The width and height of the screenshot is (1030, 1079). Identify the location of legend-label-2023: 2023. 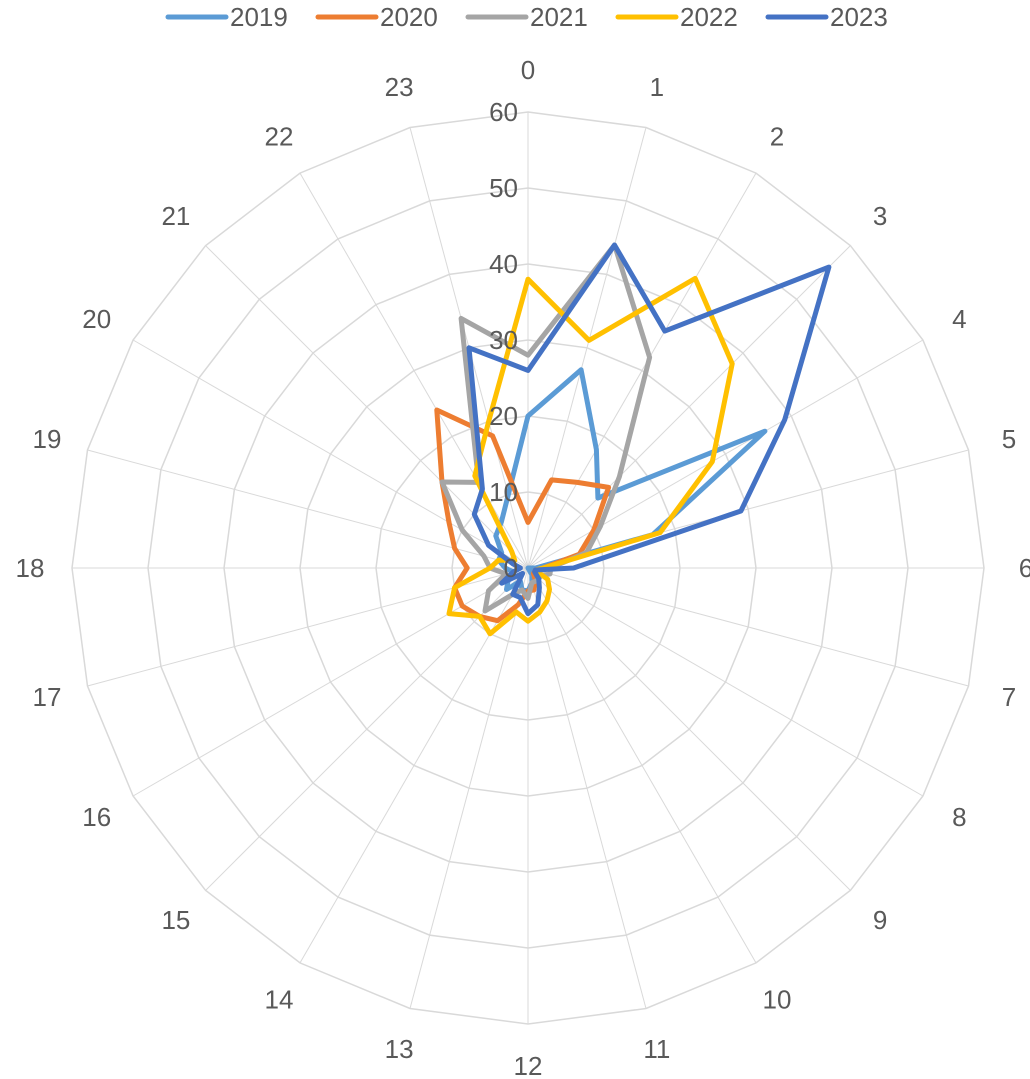
(859, 17).